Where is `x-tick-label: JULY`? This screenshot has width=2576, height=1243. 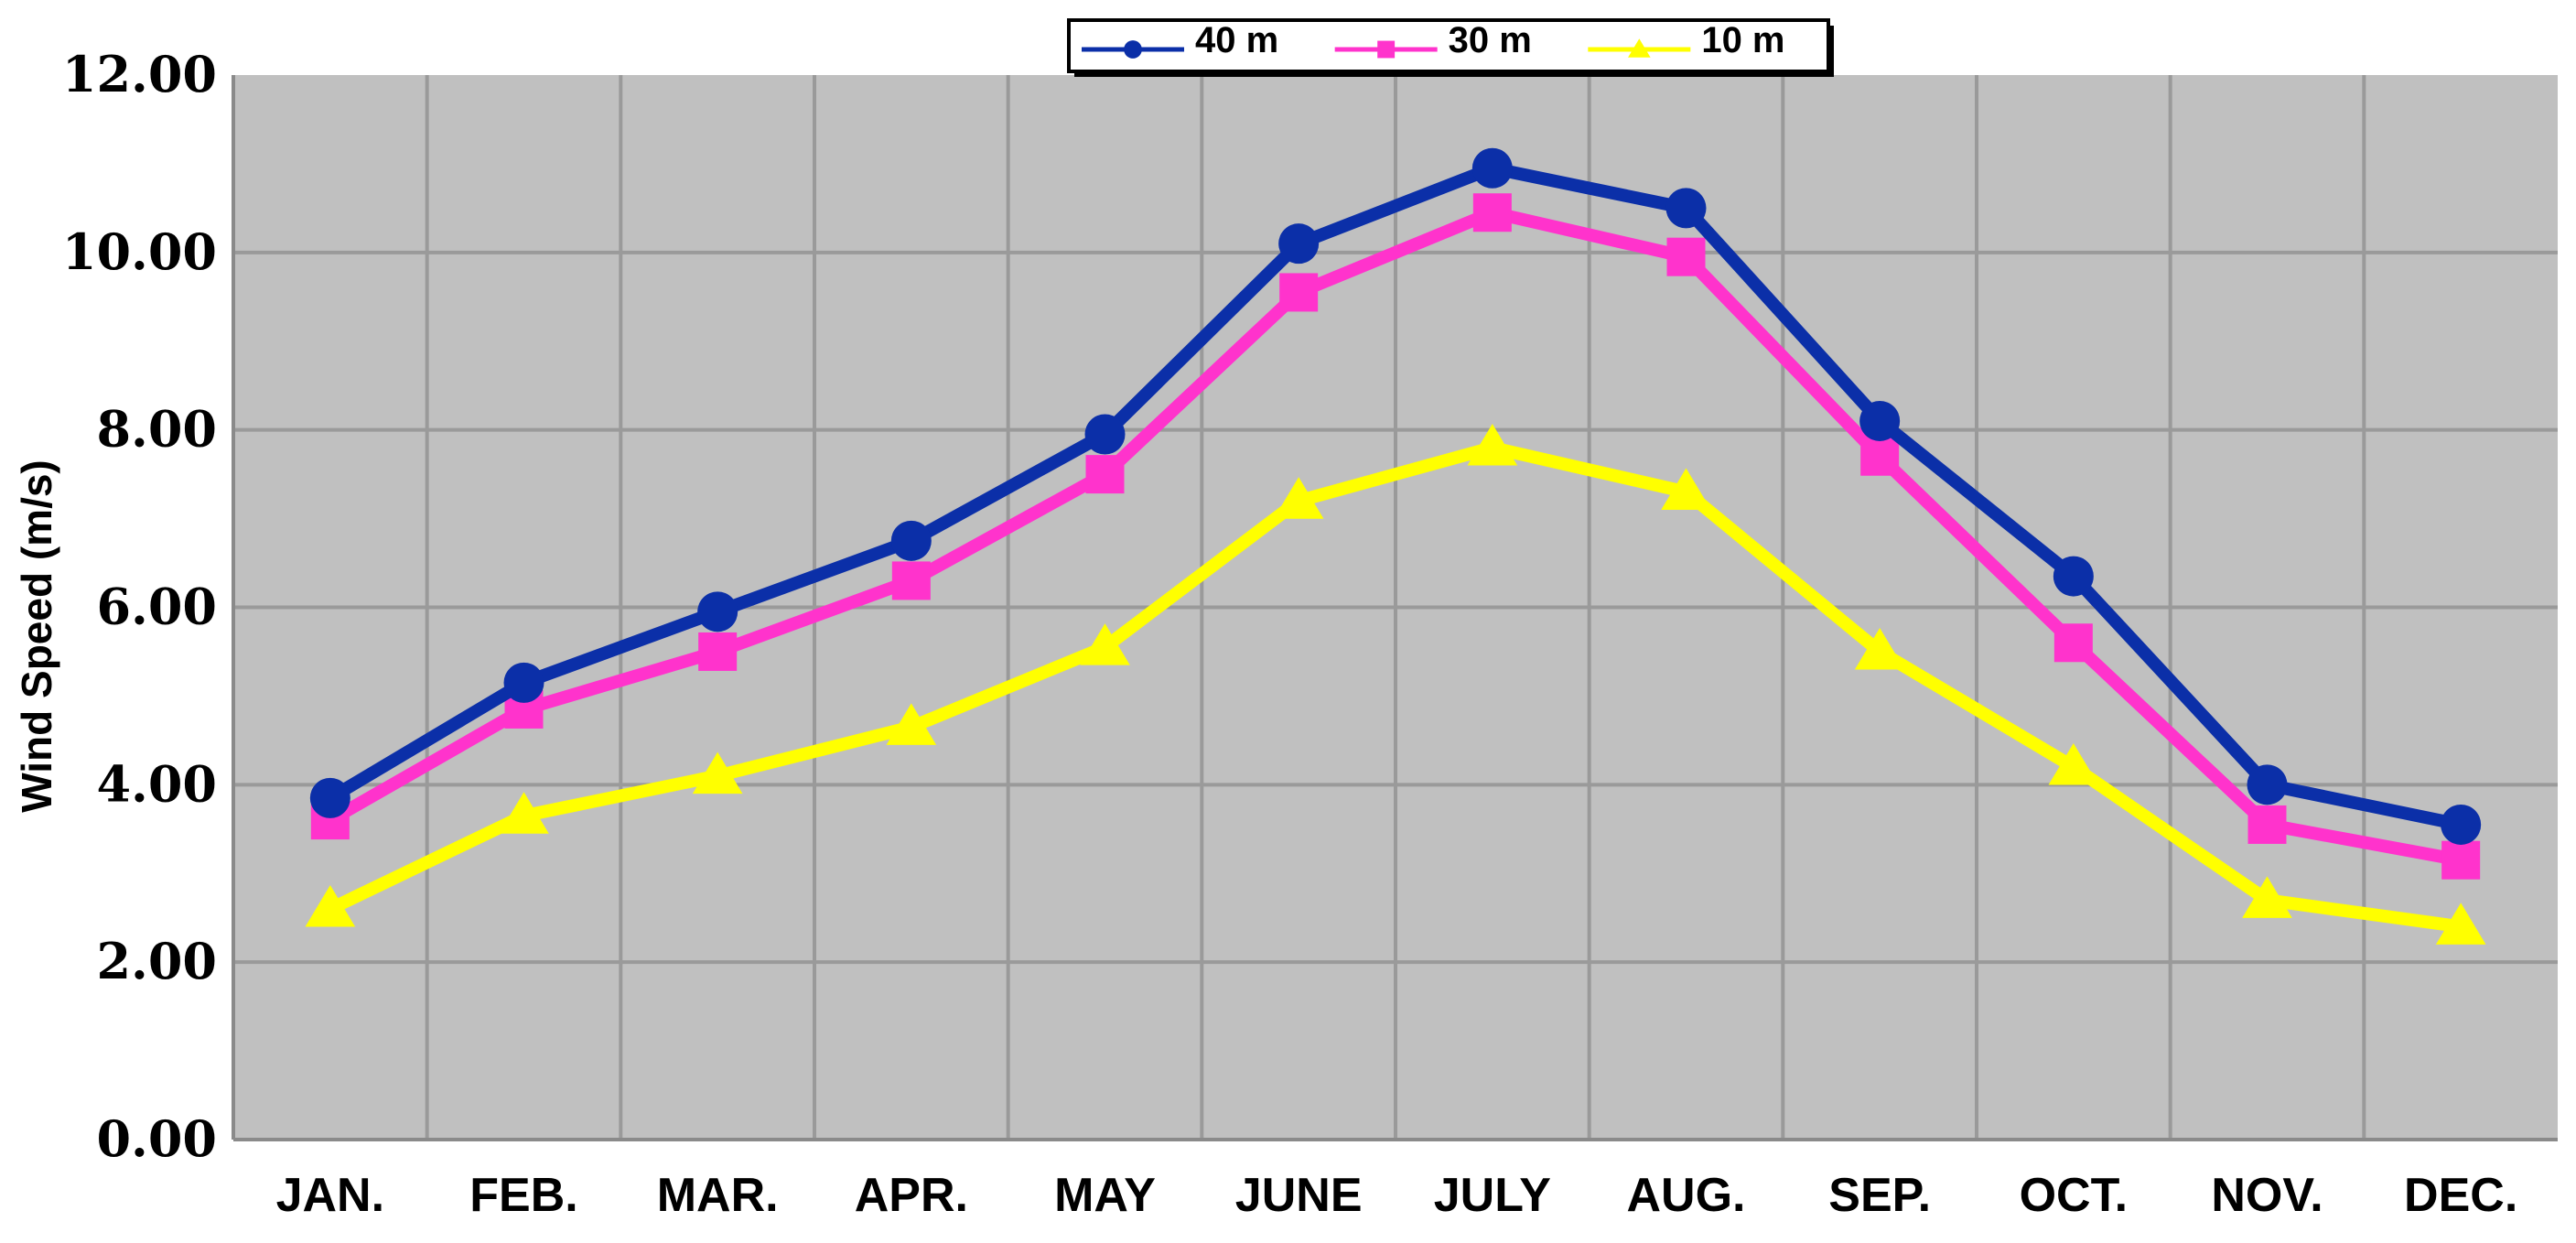
x-tick-label: JULY is located at coordinates (1492, 1195).